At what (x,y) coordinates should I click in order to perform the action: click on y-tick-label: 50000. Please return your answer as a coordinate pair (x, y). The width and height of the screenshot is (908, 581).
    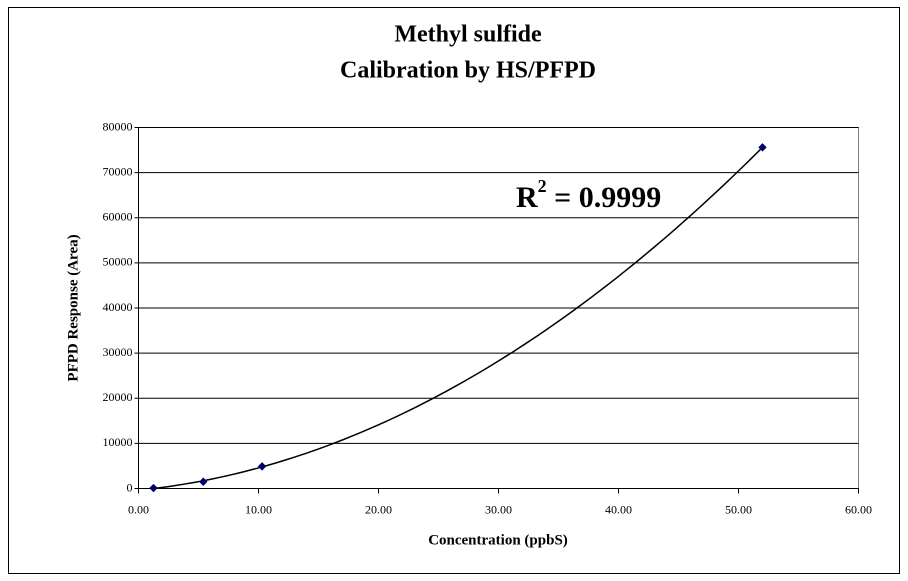
    Looking at the image, I should click on (118, 262).